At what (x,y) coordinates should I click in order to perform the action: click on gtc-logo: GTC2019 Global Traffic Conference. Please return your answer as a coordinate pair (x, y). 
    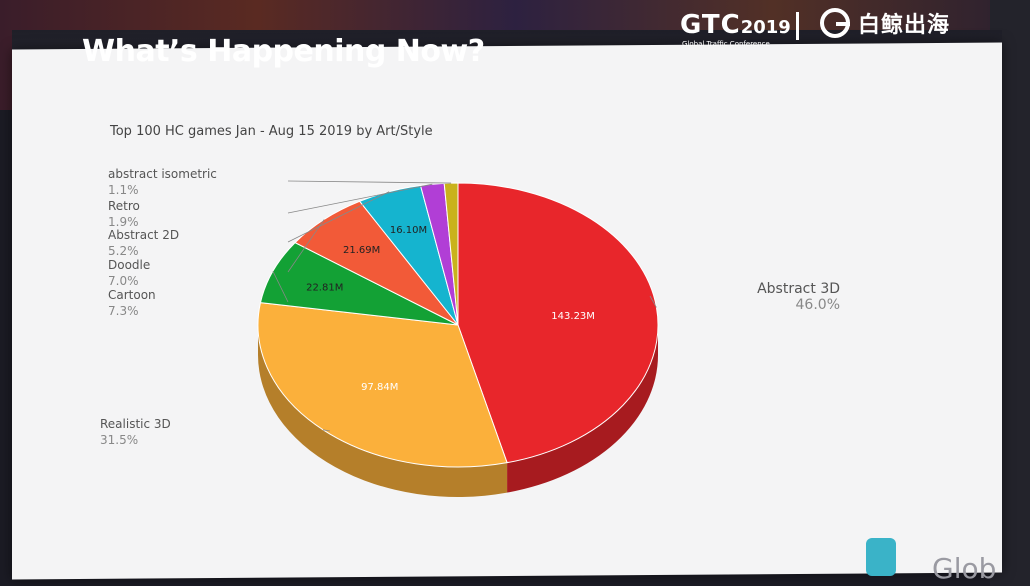
    Looking at the image, I should click on (735, 29).